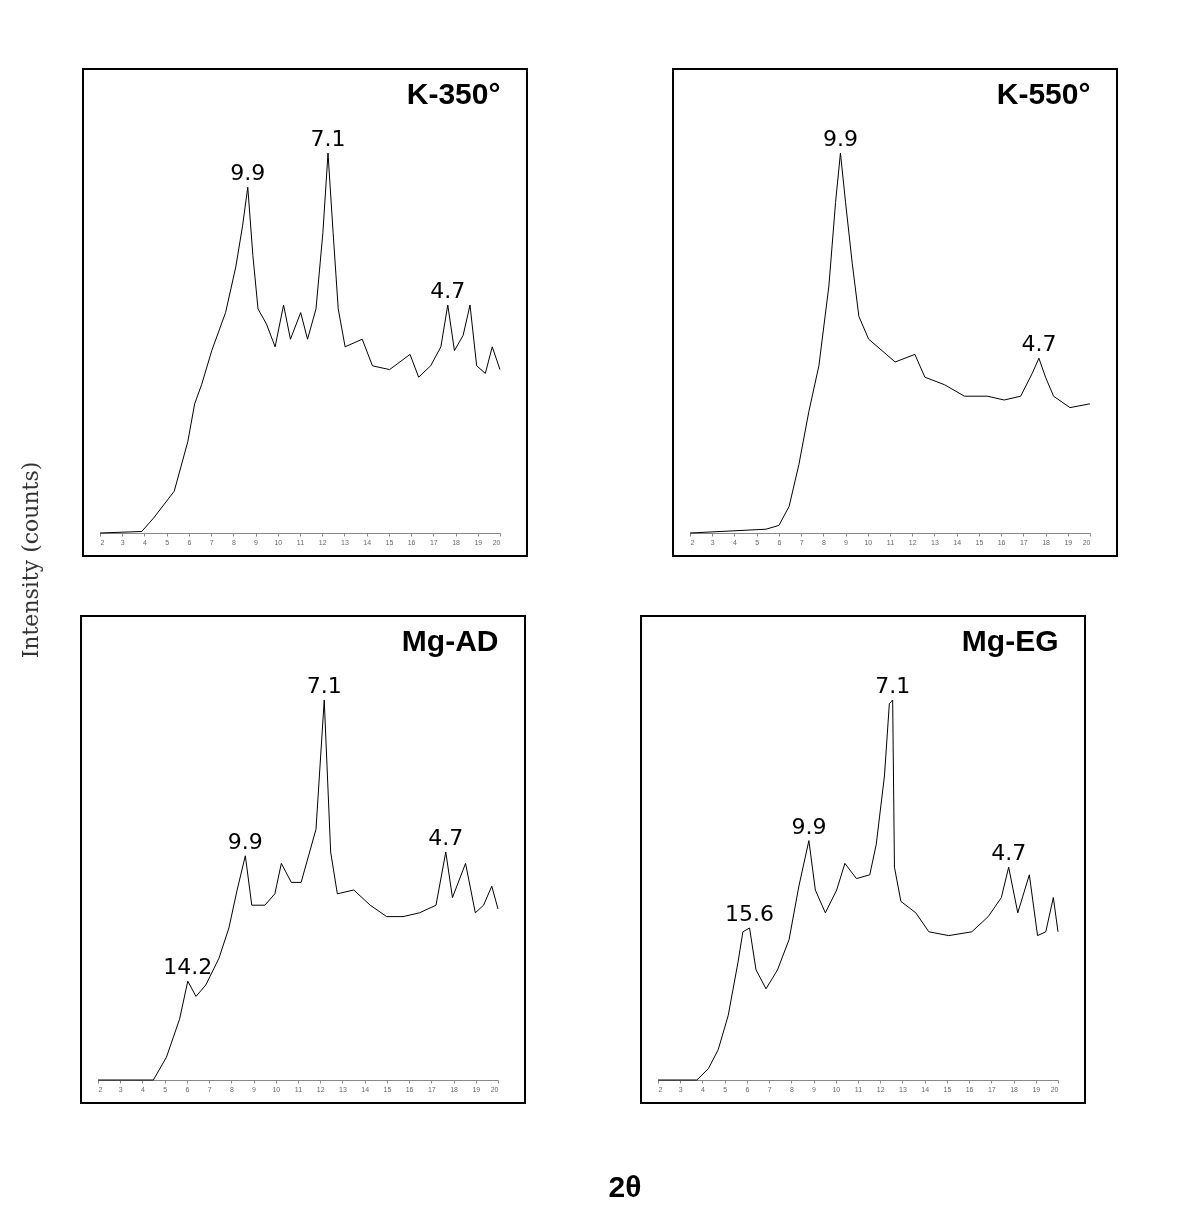 The height and width of the screenshot is (1229, 1190). What do you see at coordinates (30, 560) in the screenshot?
I see `y-axis-title: Intensity (counts)` at bounding box center [30, 560].